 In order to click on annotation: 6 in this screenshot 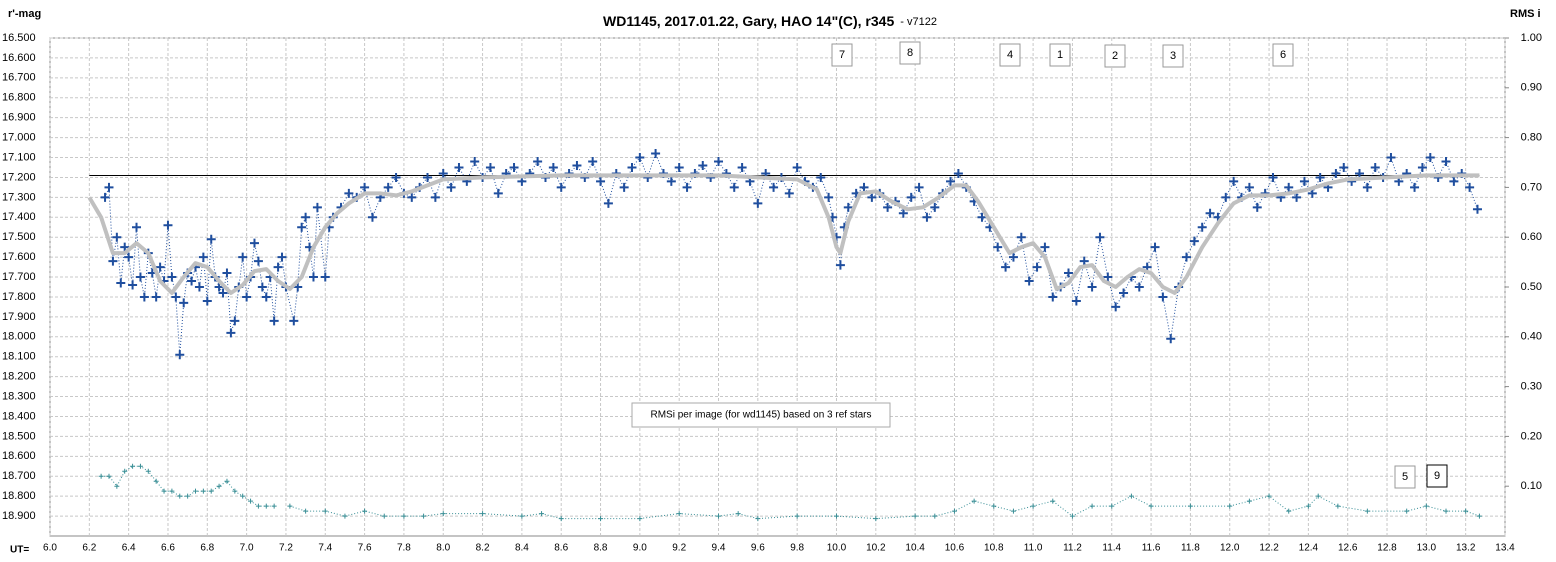, I will do `click(1283, 55)`.